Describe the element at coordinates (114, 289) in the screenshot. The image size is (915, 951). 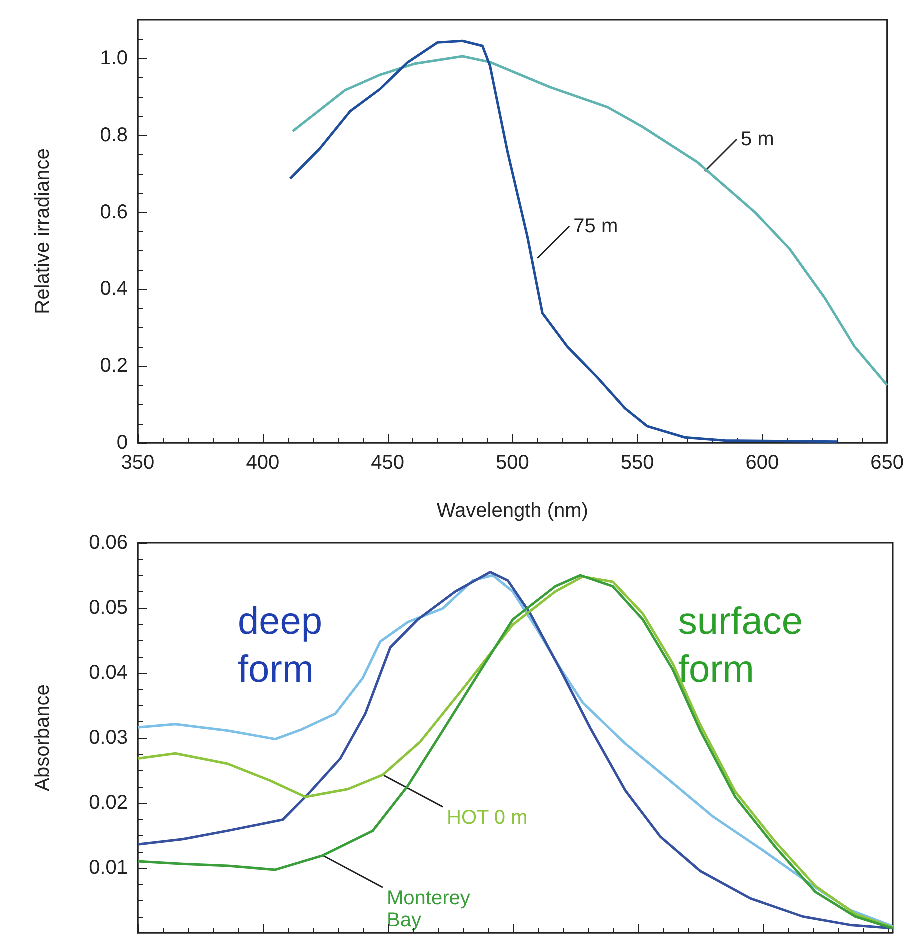
I see `y-tick-label: 0.4` at that location.